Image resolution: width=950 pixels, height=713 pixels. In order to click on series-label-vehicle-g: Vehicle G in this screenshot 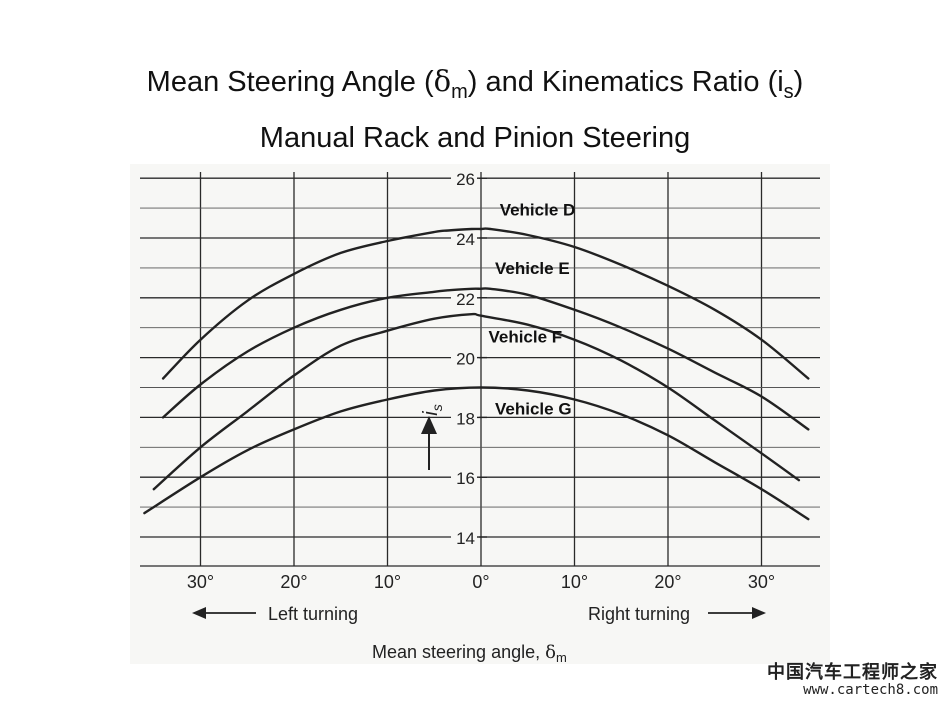, I will do `click(533, 408)`.